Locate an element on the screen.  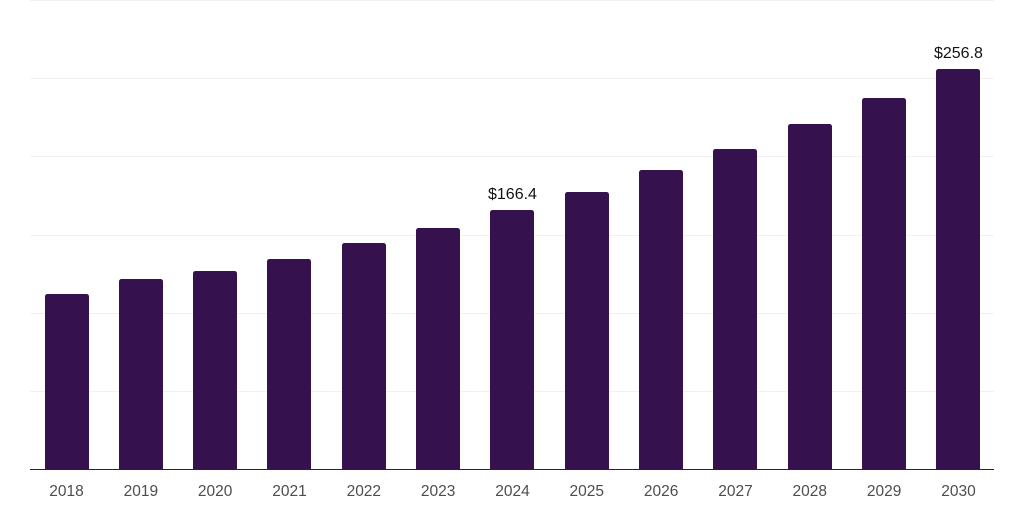
x-tick-2020: 2020 is located at coordinates (215, 491).